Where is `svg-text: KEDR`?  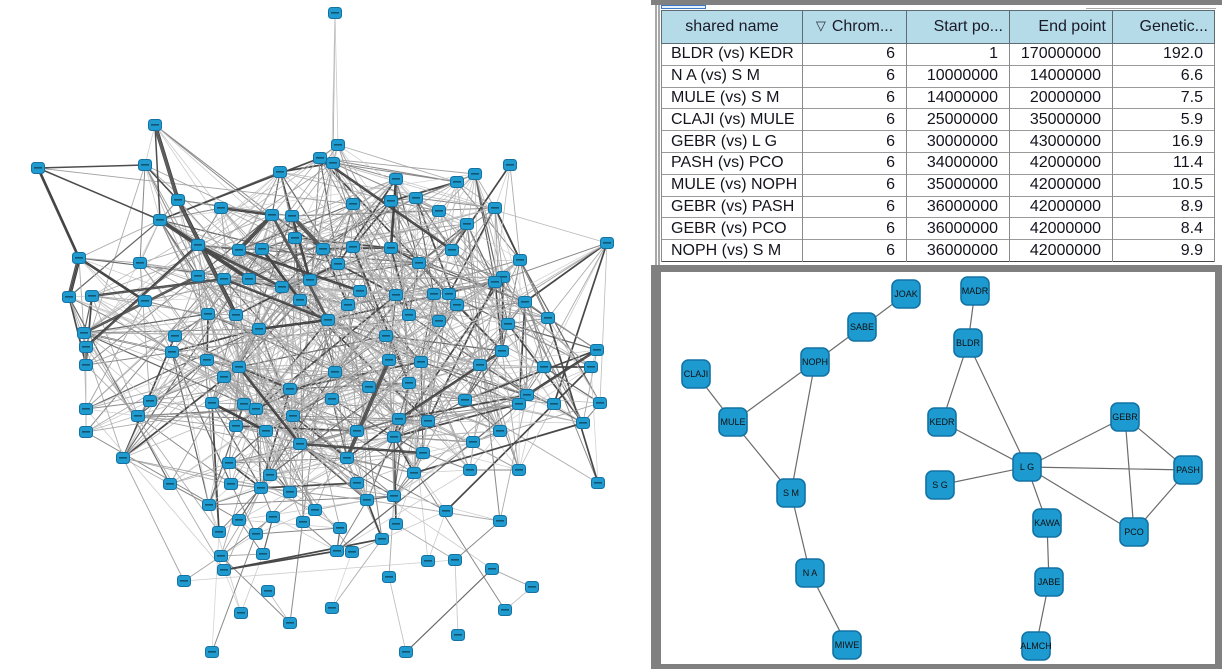
svg-text: KEDR is located at coordinates (942, 422).